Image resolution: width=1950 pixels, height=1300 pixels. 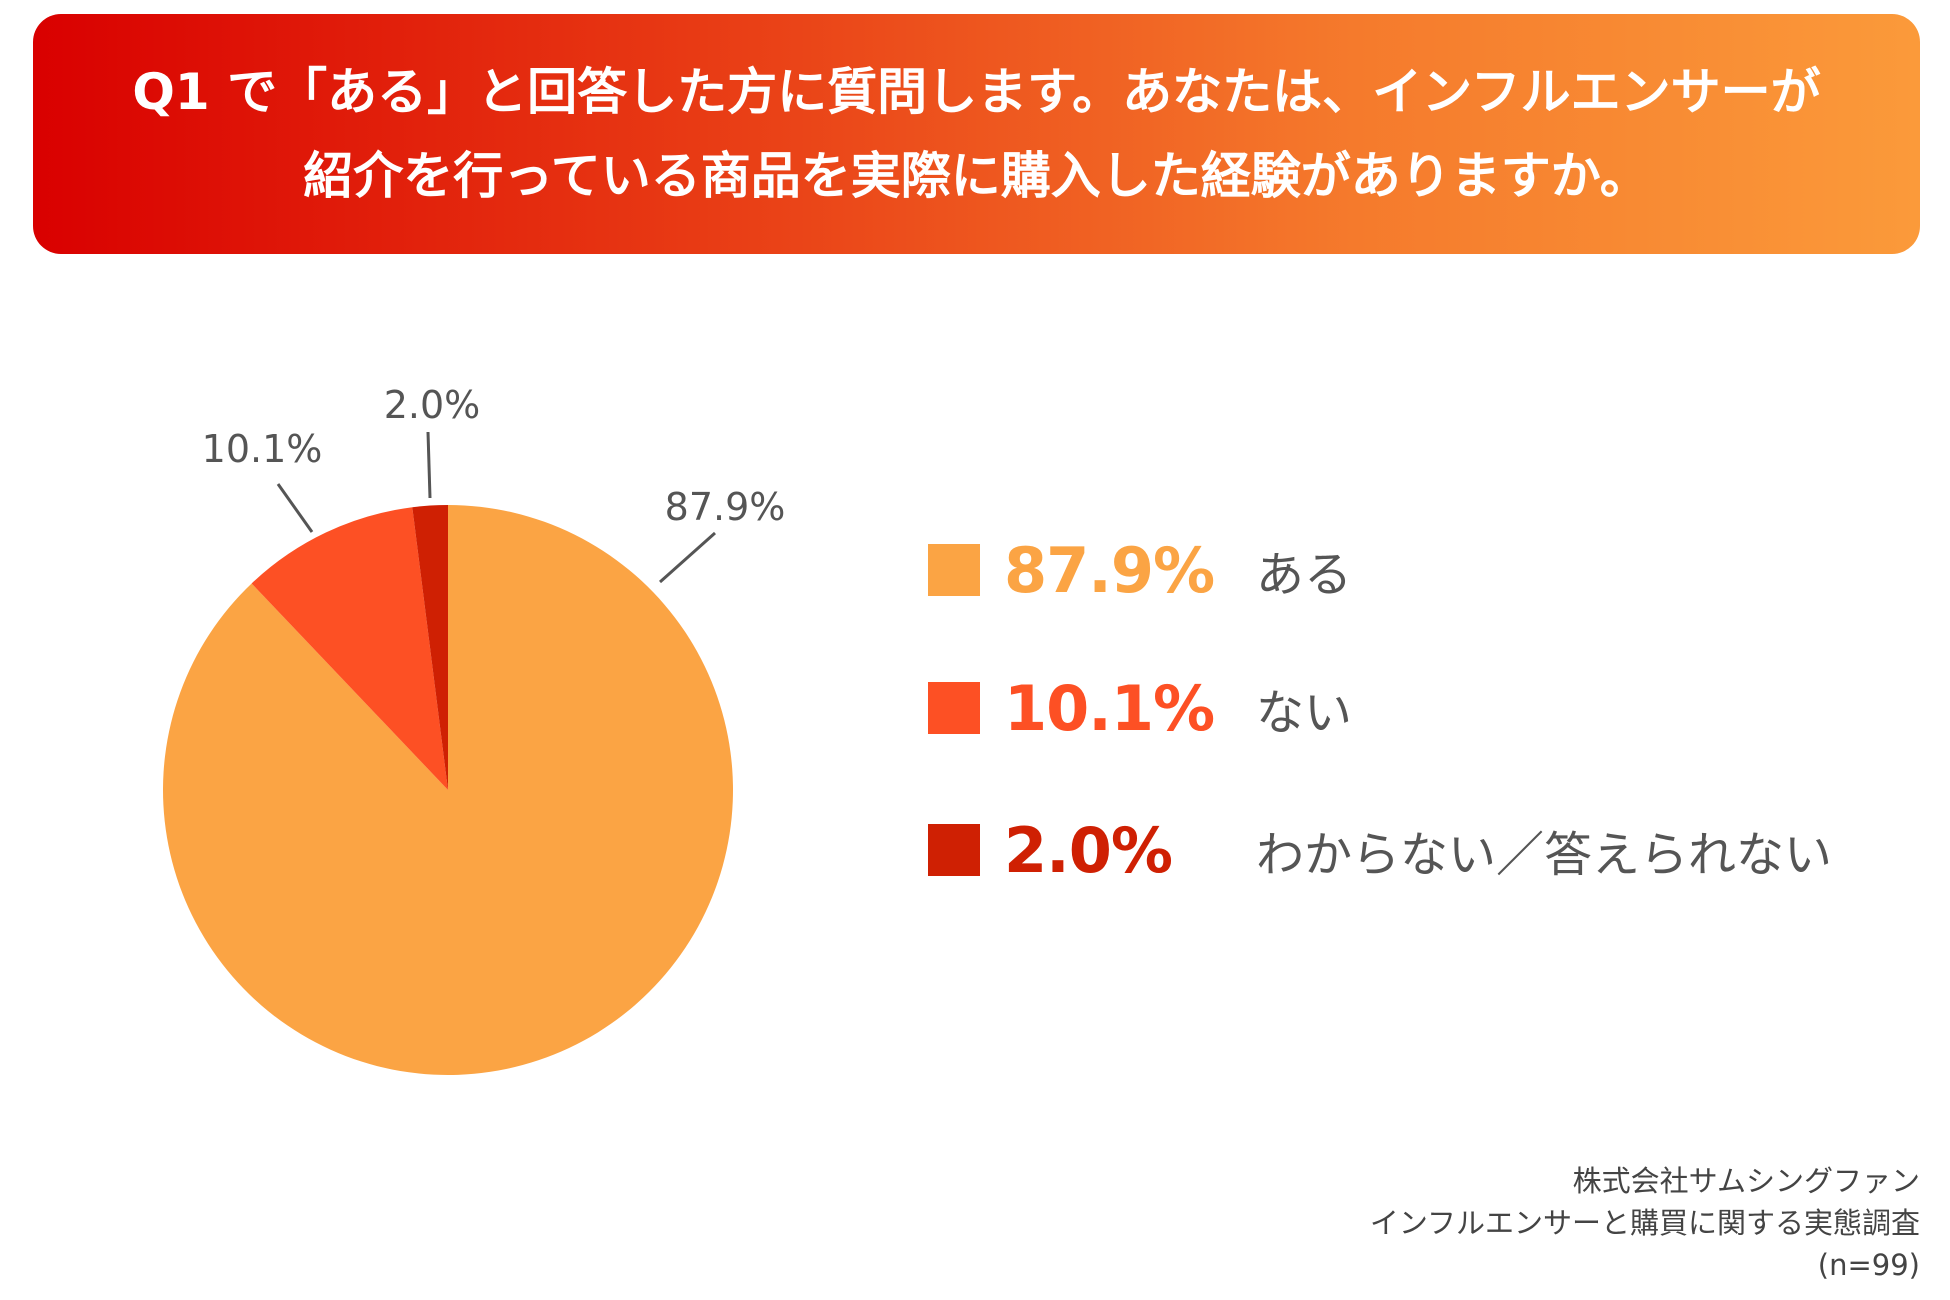 I want to click on legend-item-aru: 87.9% ある, so click(x=1140, y=570).